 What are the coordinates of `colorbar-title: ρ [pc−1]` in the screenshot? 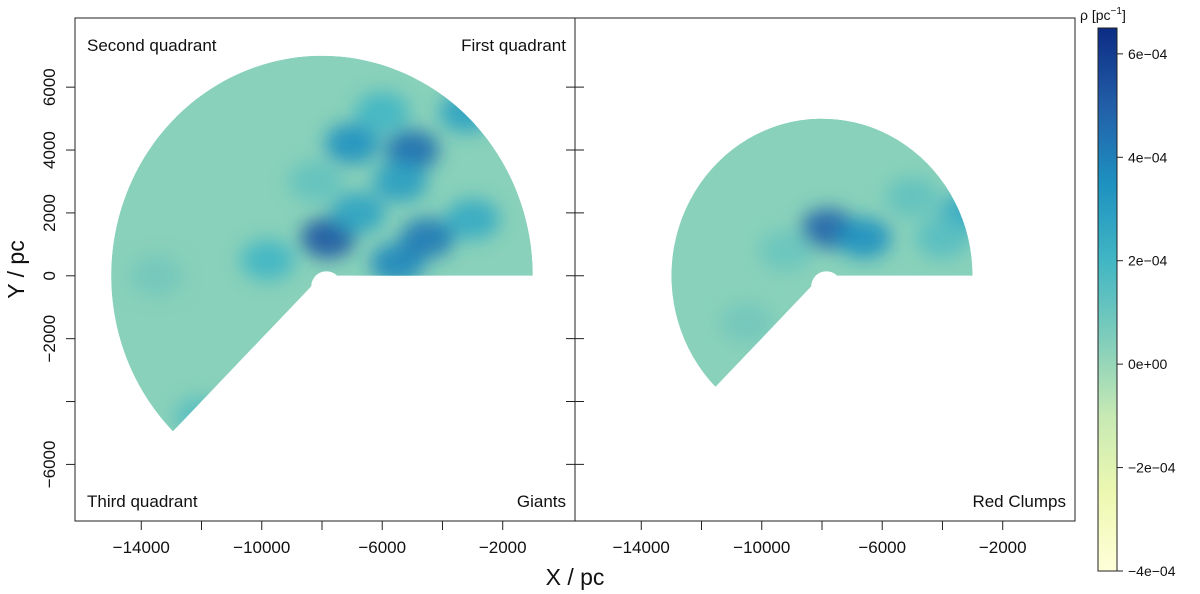 It's located at (1103, 14).